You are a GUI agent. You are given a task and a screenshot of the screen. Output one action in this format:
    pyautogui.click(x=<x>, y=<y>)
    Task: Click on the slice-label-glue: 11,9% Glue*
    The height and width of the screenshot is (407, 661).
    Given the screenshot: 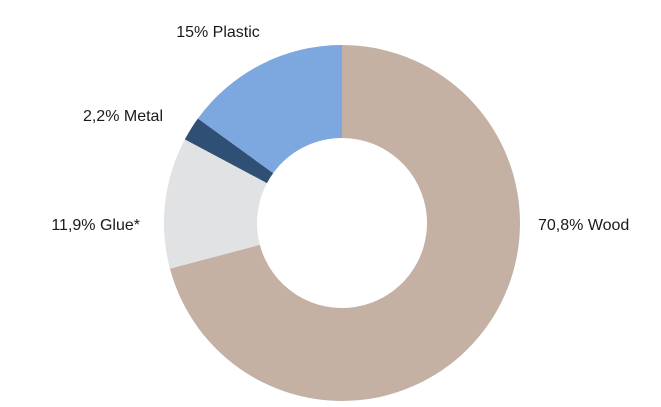 What is the action you would take?
    pyautogui.click(x=95, y=225)
    